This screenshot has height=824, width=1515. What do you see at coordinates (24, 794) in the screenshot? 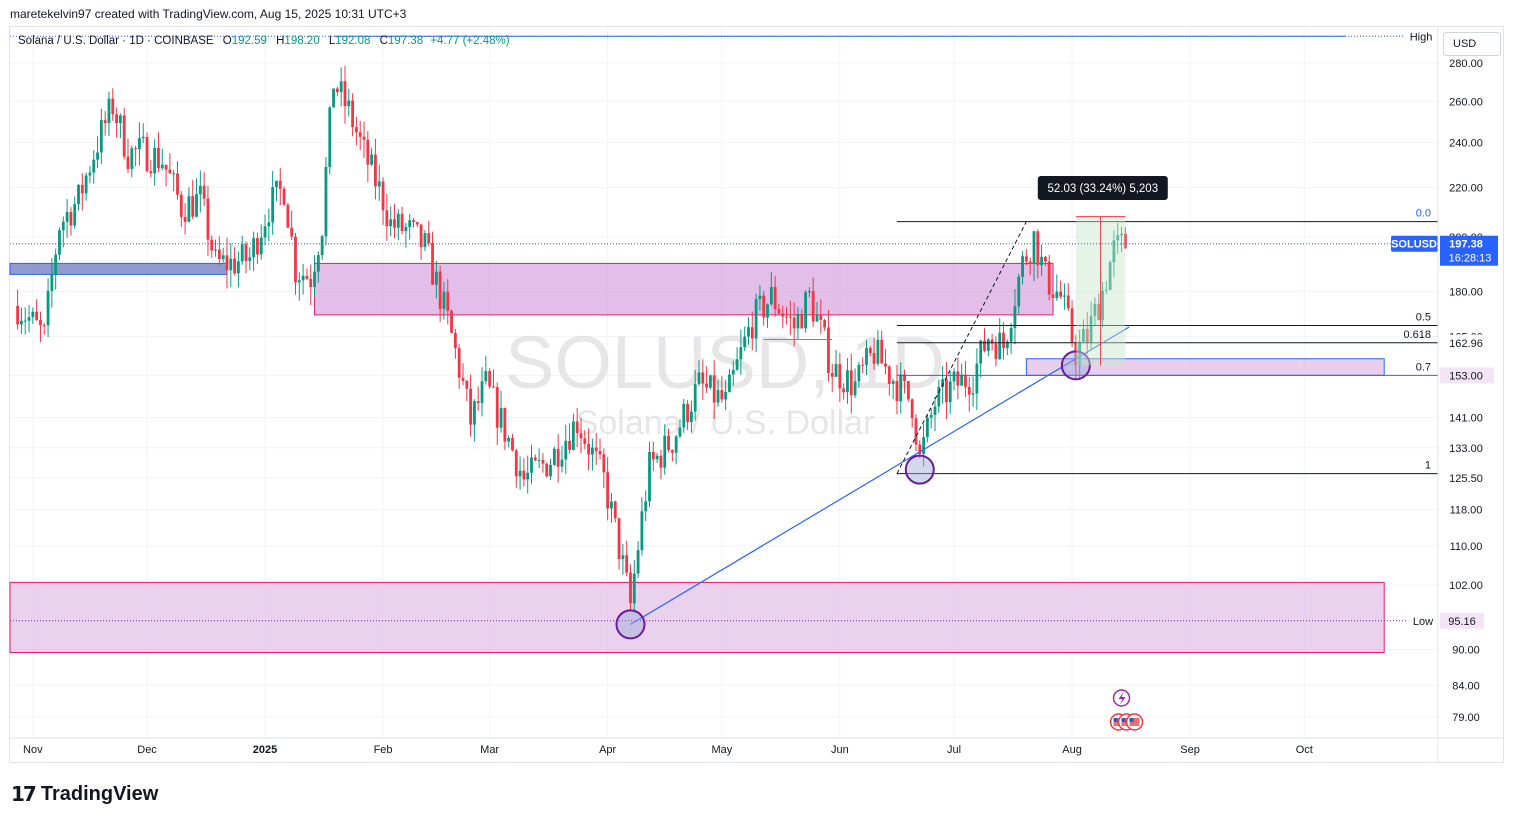
I see `tradingview-logo-icon: 17` at bounding box center [24, 794].